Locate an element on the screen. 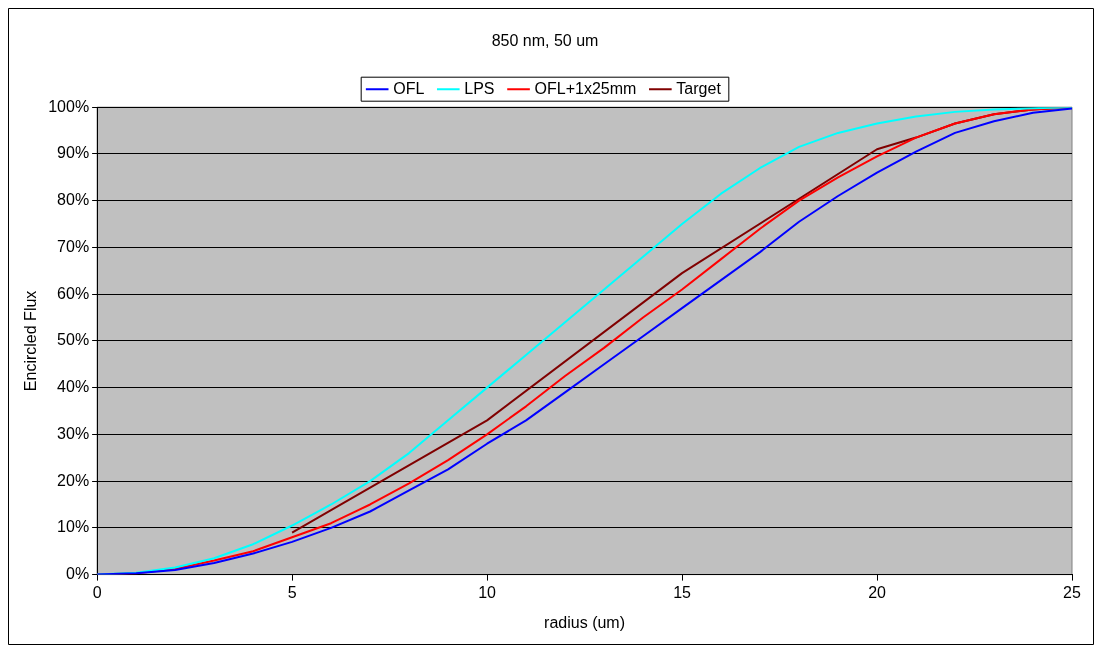 This screenshot has height=653, width=1102. x-tick-label: 25 is located at coordinates (1072, 592).